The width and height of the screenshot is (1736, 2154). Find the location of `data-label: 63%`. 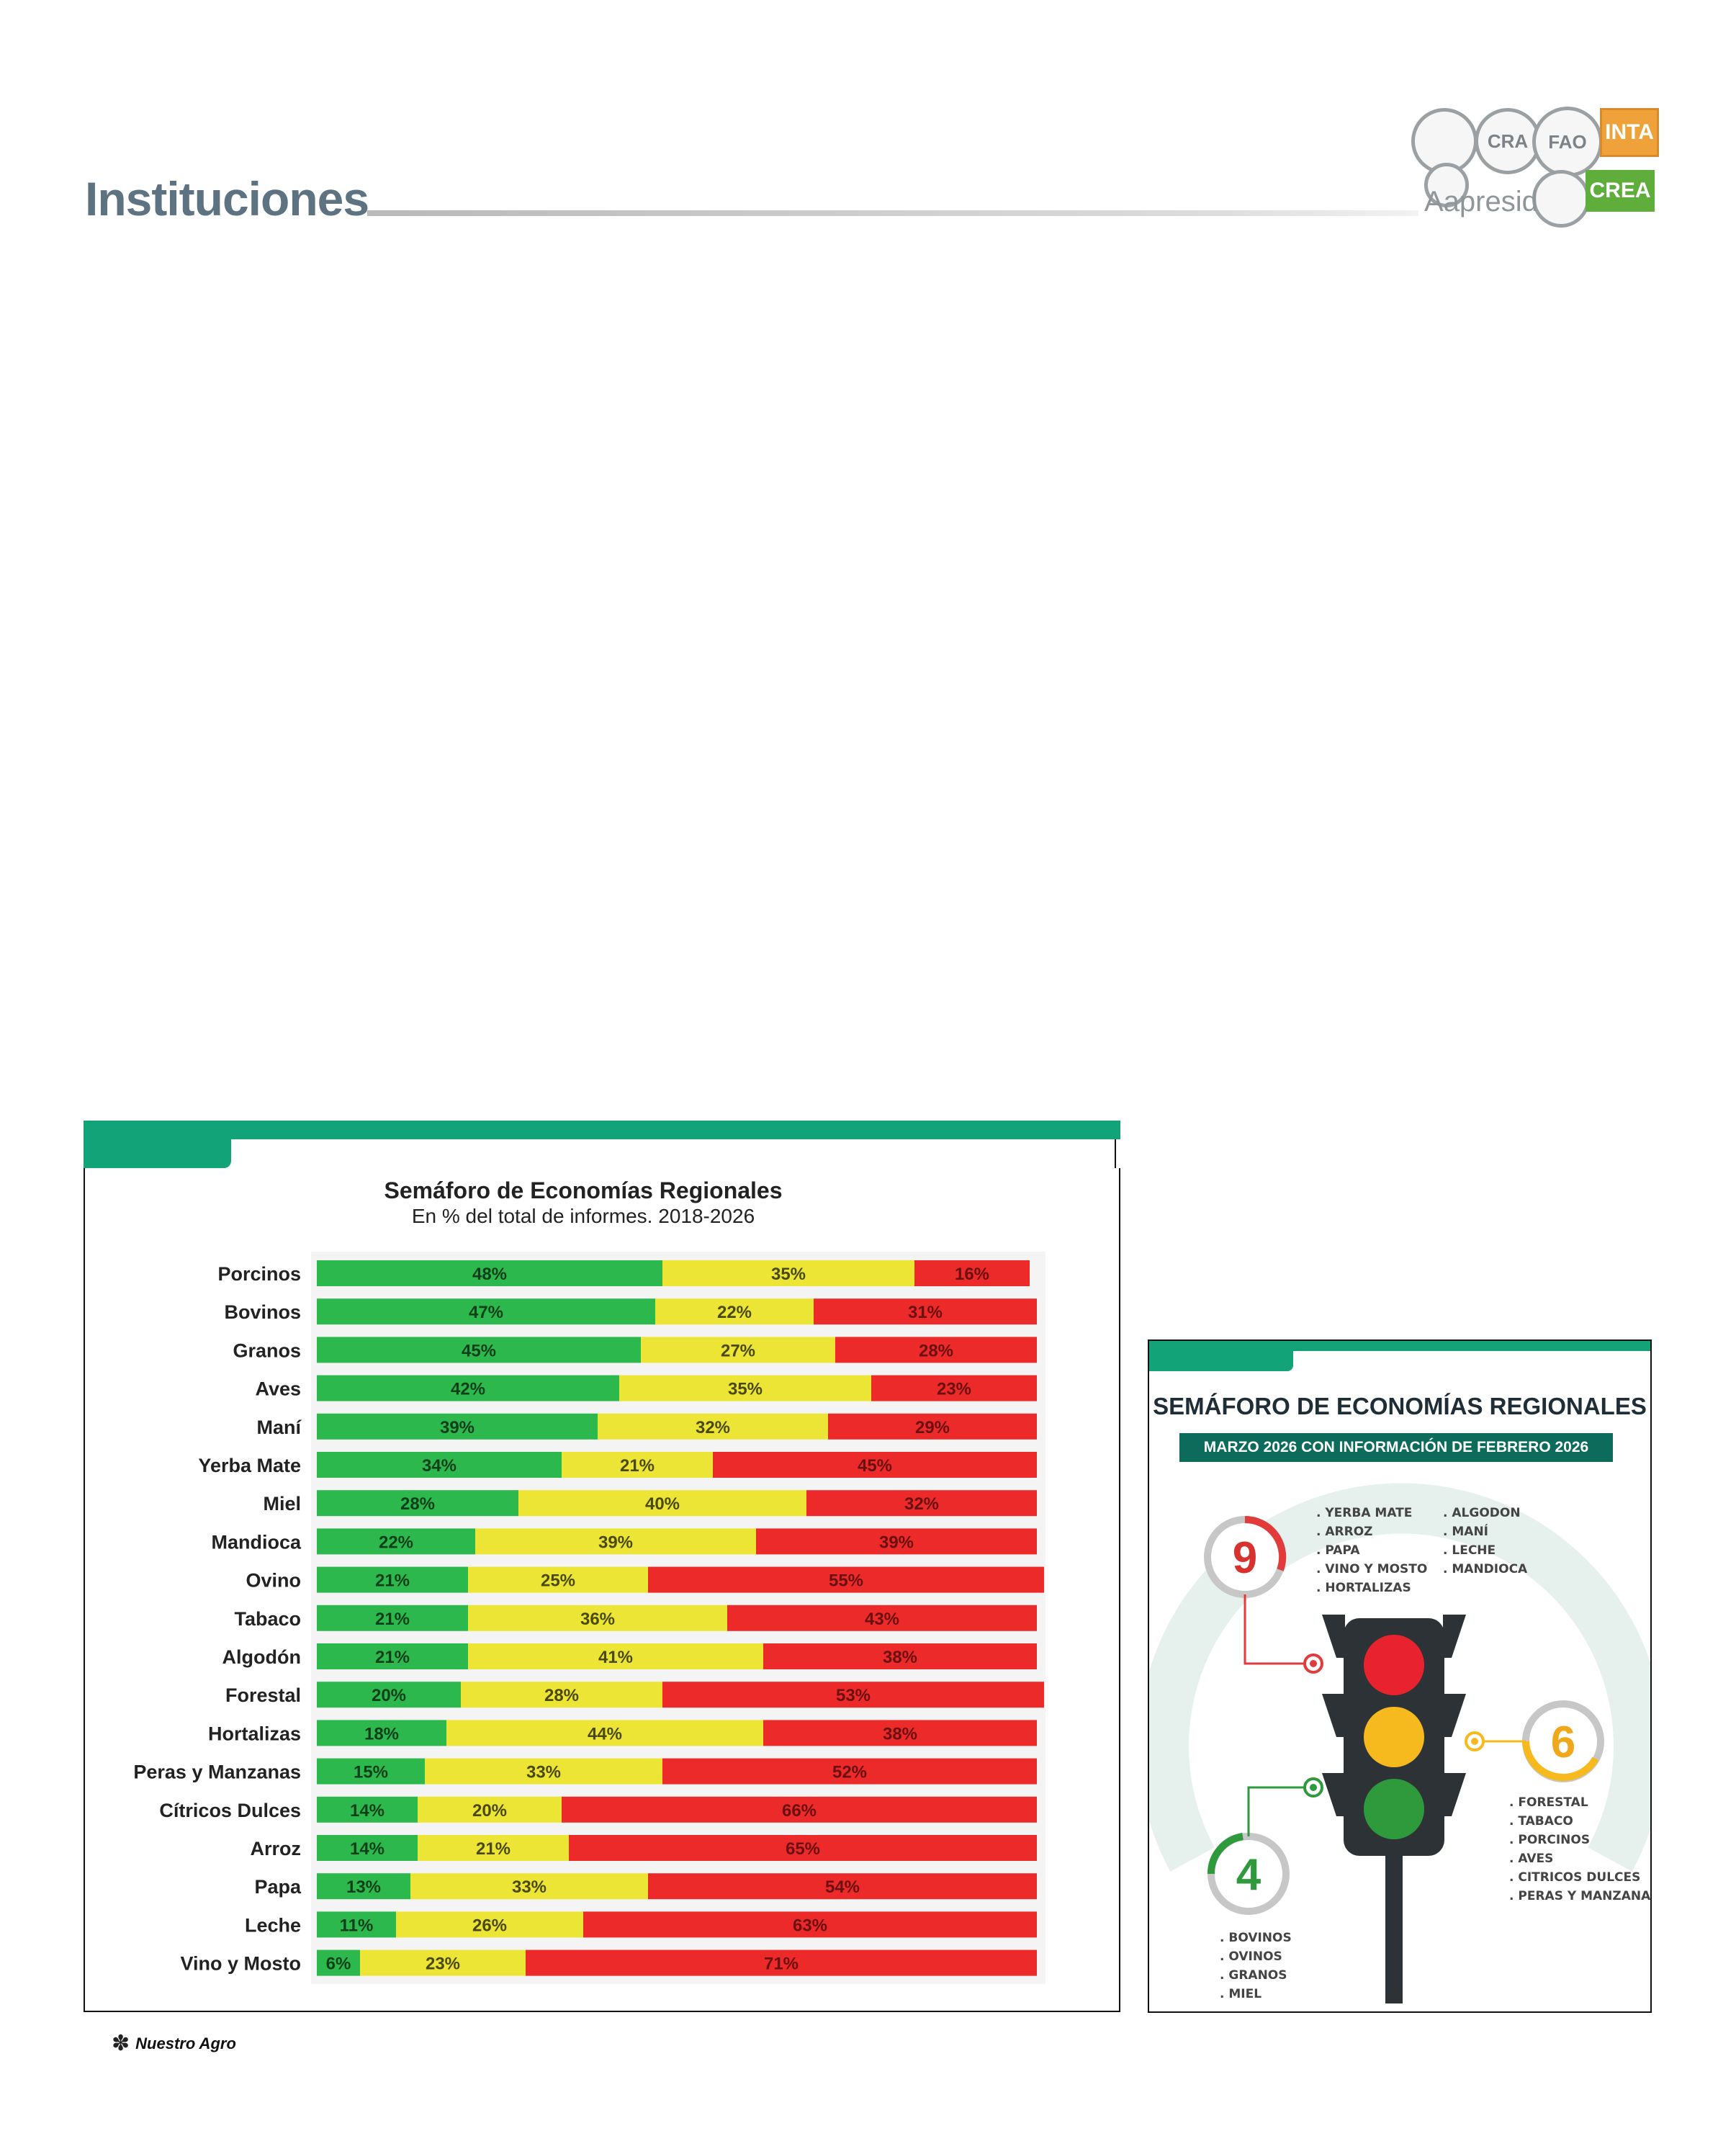

data-label: 63% is located at coordinates (810, 1925).